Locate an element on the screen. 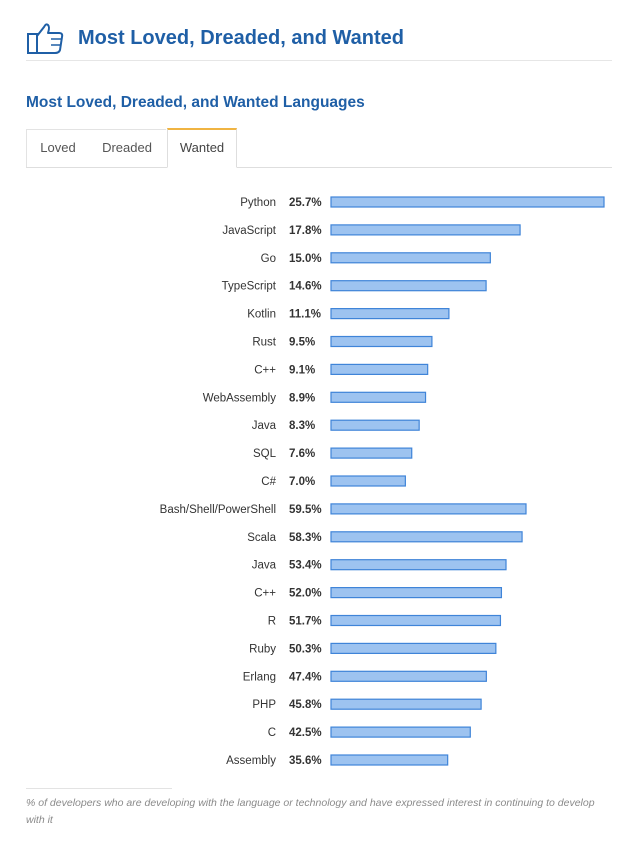 The height and width of the screenshot is (841, 640). category-label: C# is located at coordinates (268, 482).